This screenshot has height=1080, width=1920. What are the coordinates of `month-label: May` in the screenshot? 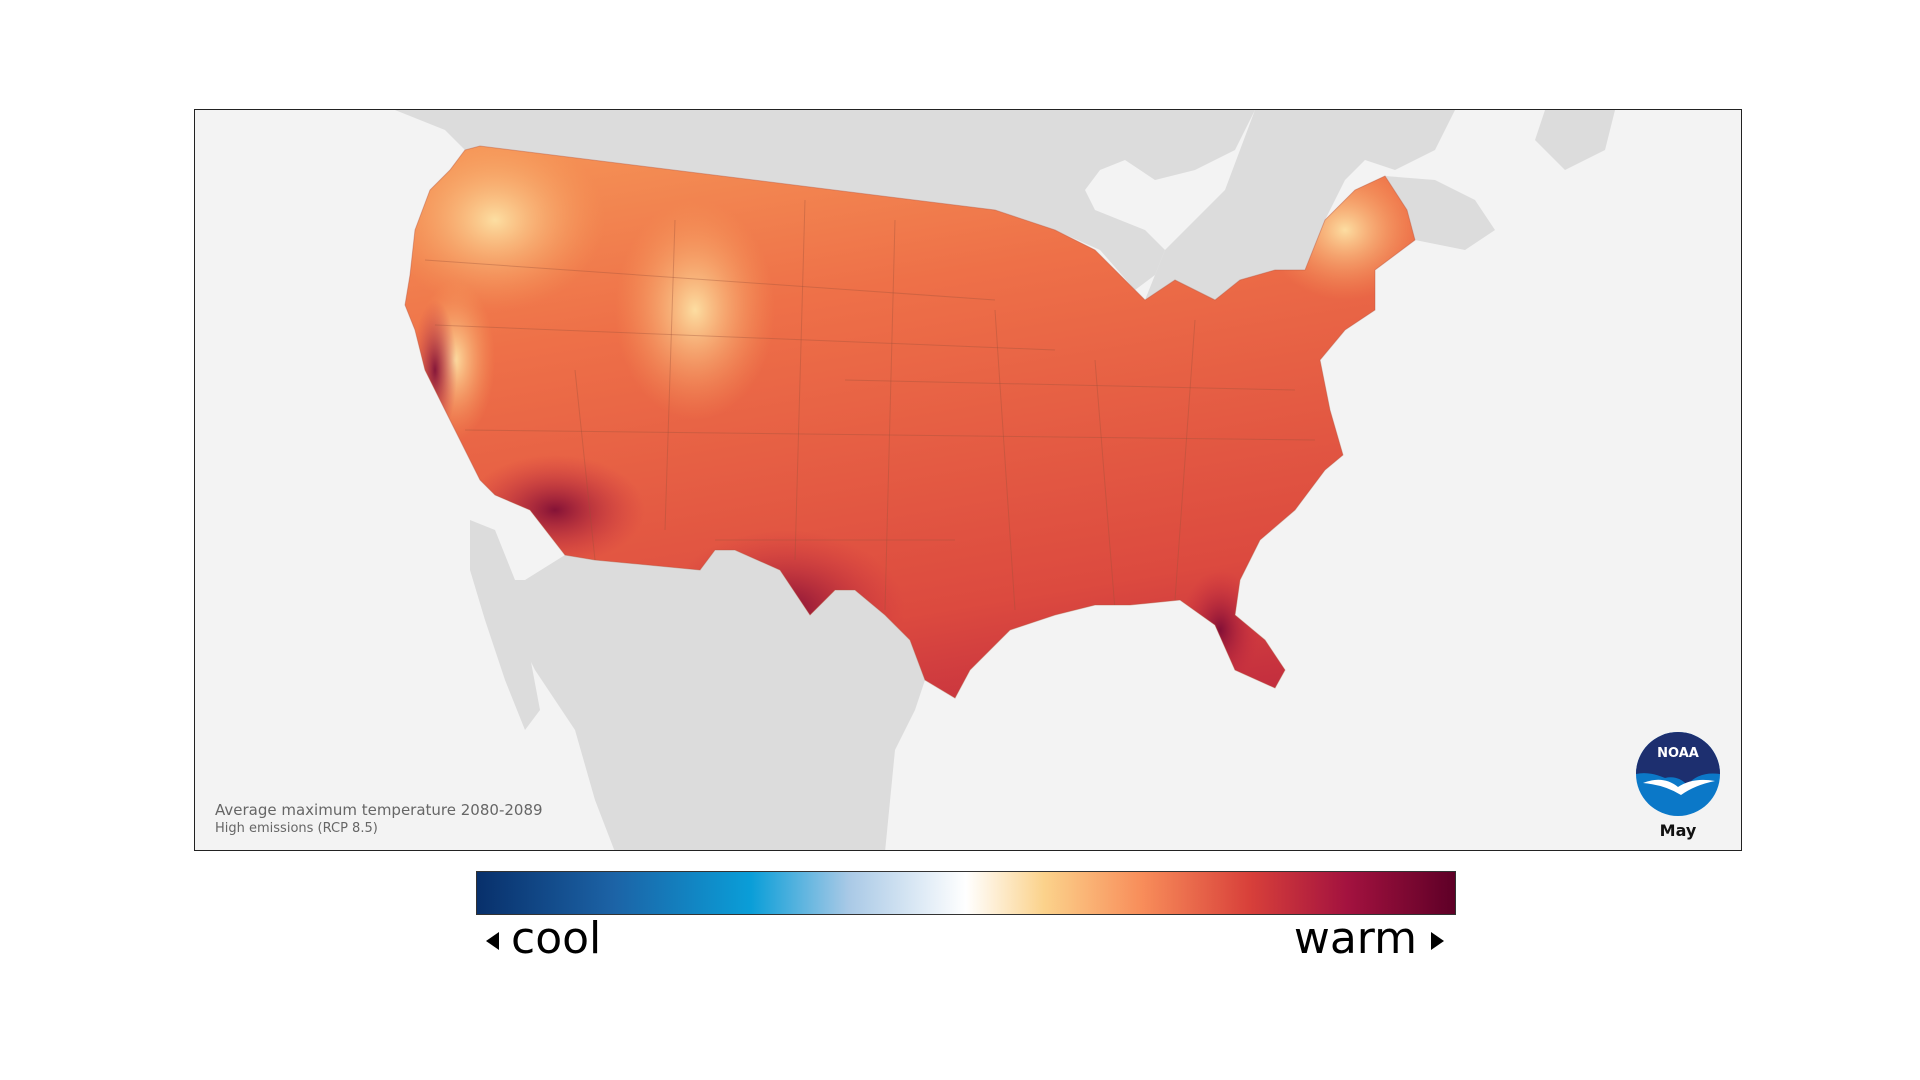 It's located at (1678, 830).